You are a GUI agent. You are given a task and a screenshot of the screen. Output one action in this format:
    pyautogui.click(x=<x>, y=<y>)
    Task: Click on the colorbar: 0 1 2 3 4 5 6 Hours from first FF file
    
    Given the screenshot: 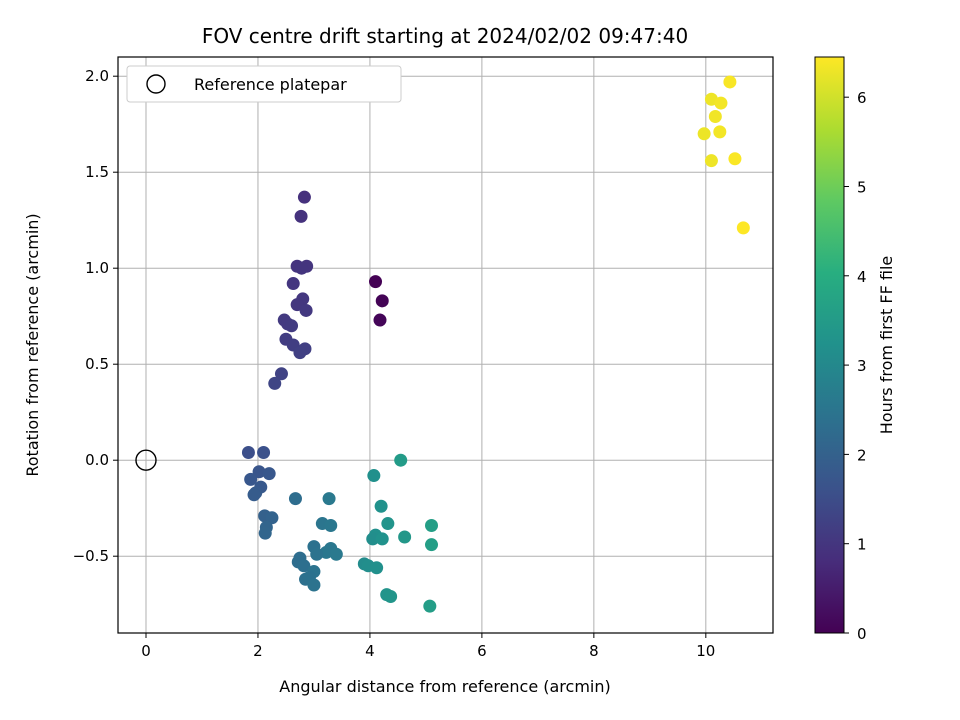 What is the action you would take?
    pyautogui.click(x=855, y=349)
    